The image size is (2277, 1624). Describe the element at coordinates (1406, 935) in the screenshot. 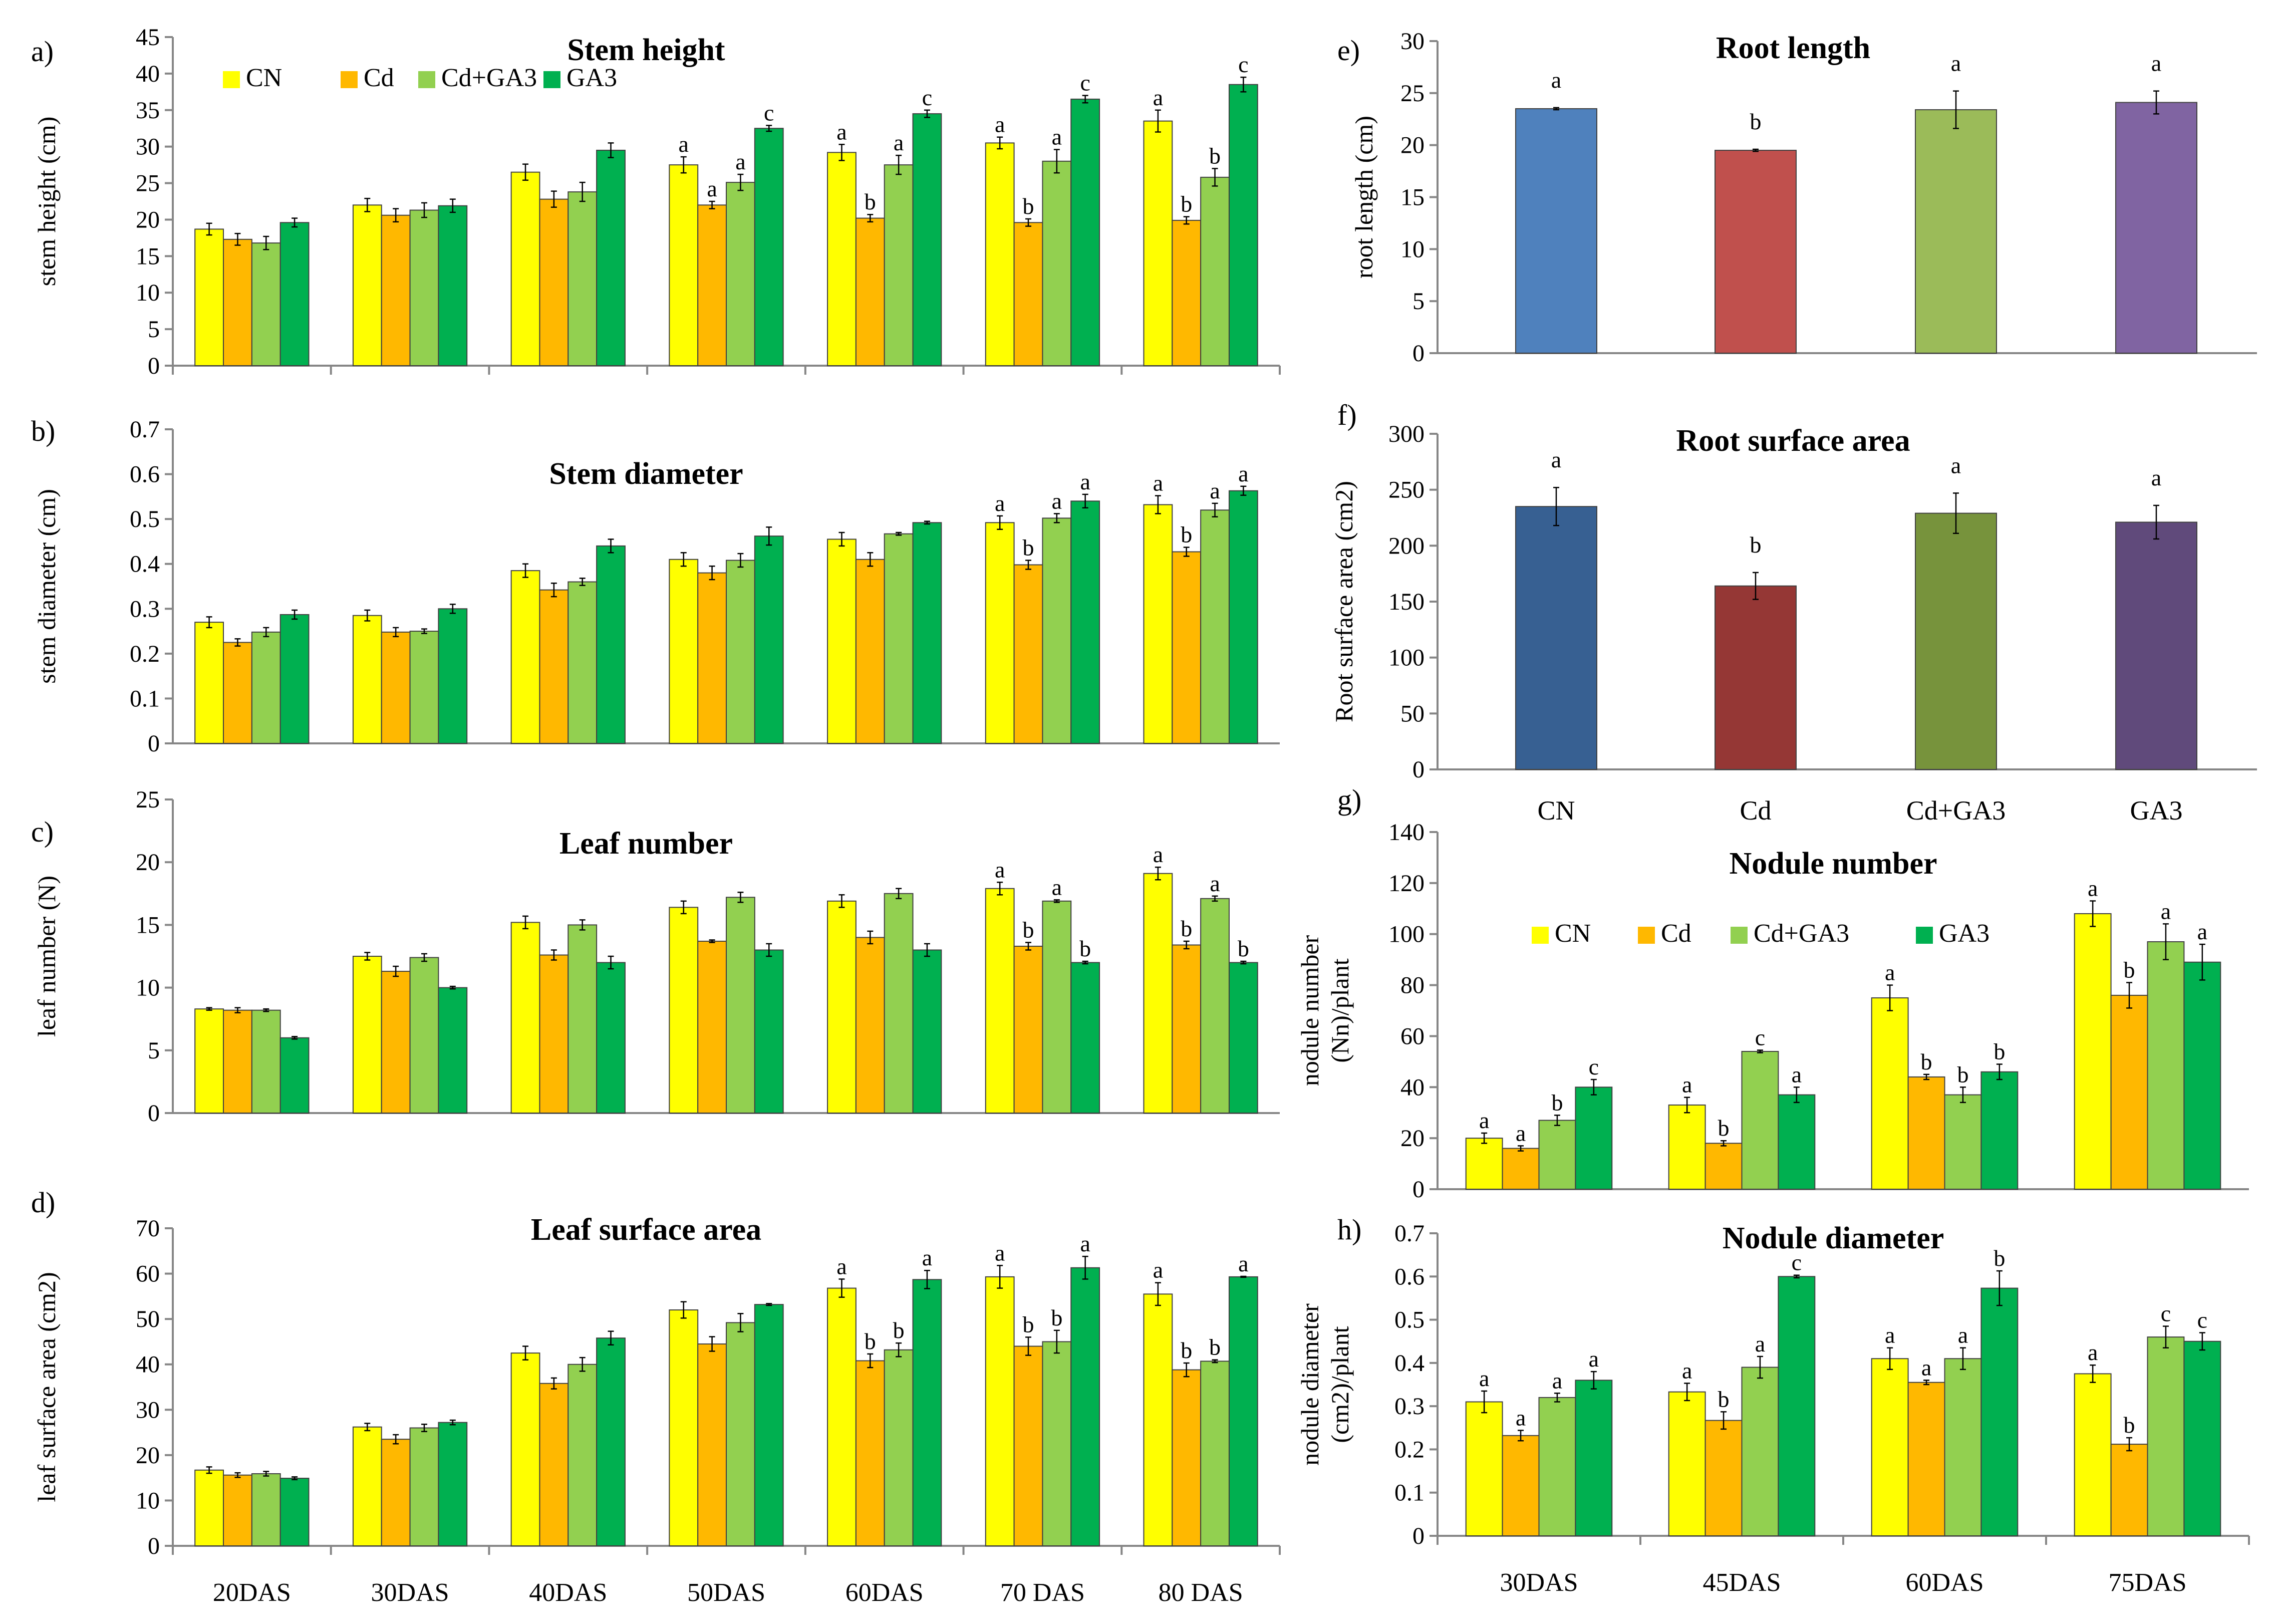

I see `y-tick-label: 100` at that location.